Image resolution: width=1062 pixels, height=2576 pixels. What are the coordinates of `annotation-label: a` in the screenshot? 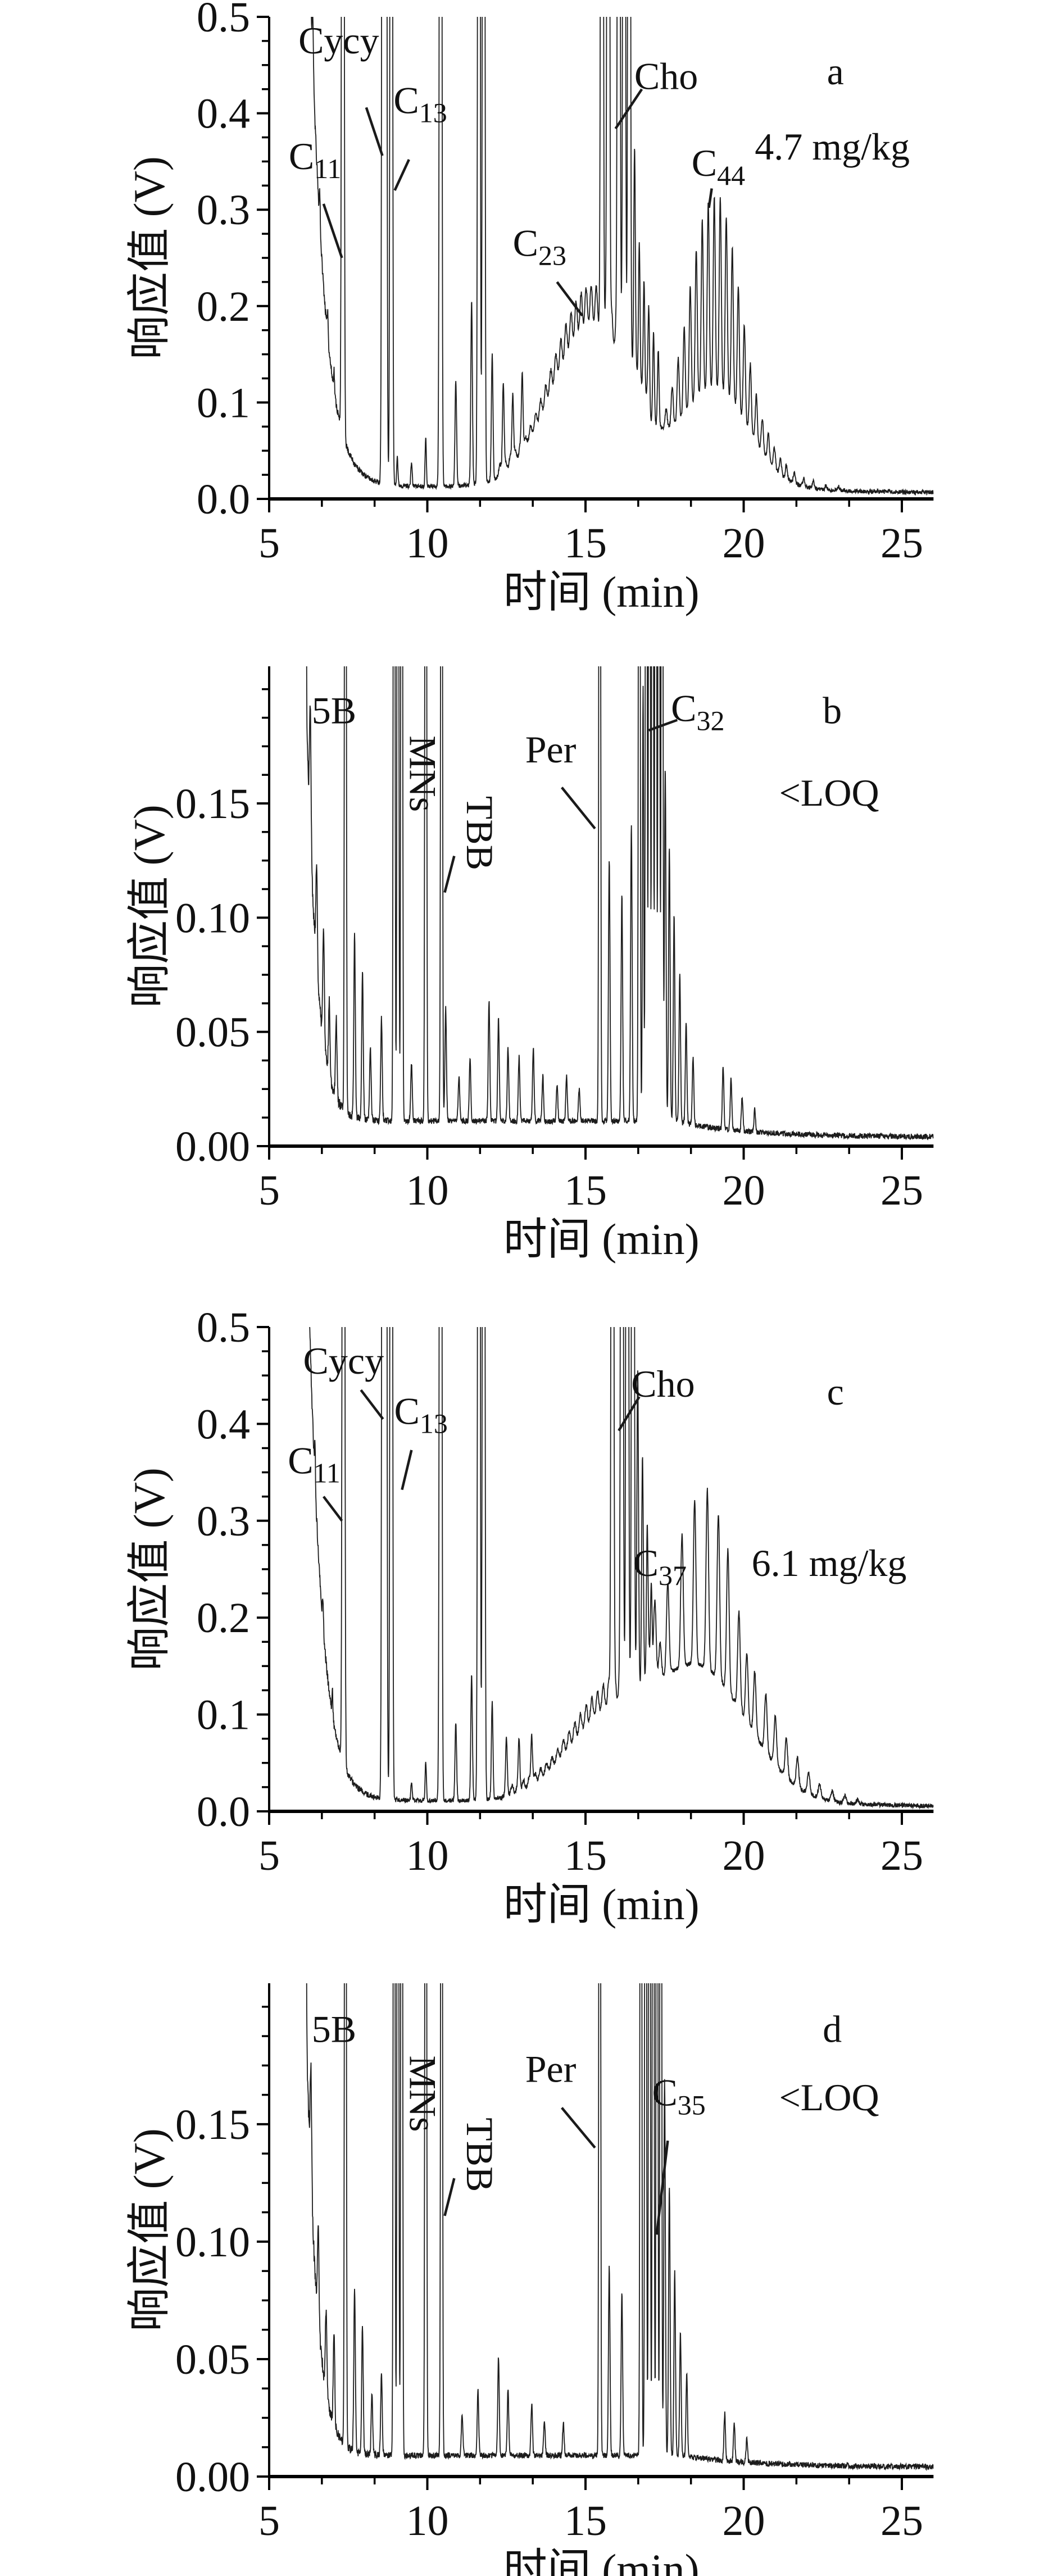 It's located at (835, 72).